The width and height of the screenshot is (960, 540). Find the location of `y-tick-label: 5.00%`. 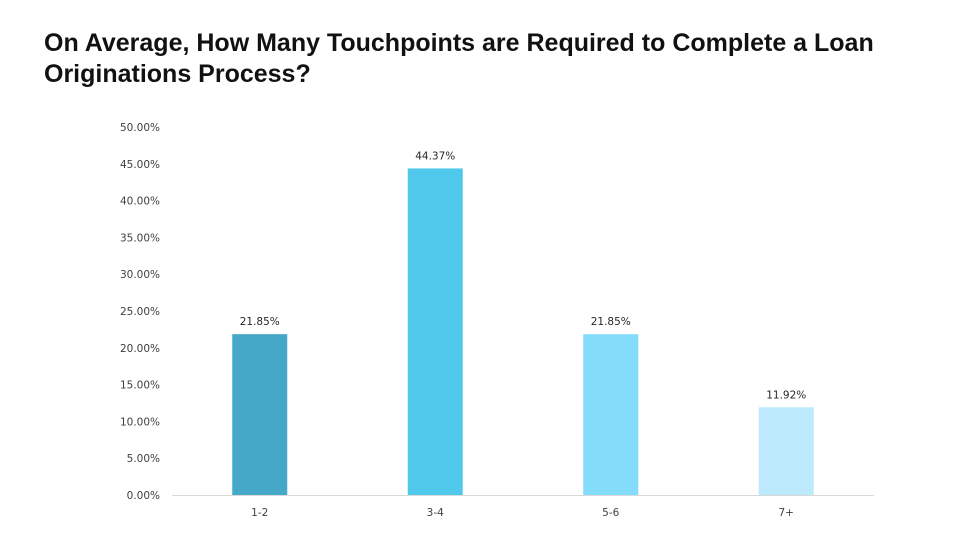

y-tick-label: 5.00% is located at coordinates (143, 459).